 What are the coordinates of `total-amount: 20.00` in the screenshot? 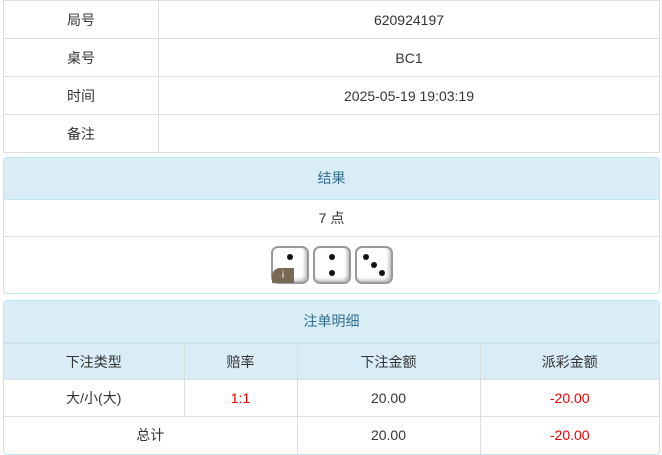 It's located at (388, 435).